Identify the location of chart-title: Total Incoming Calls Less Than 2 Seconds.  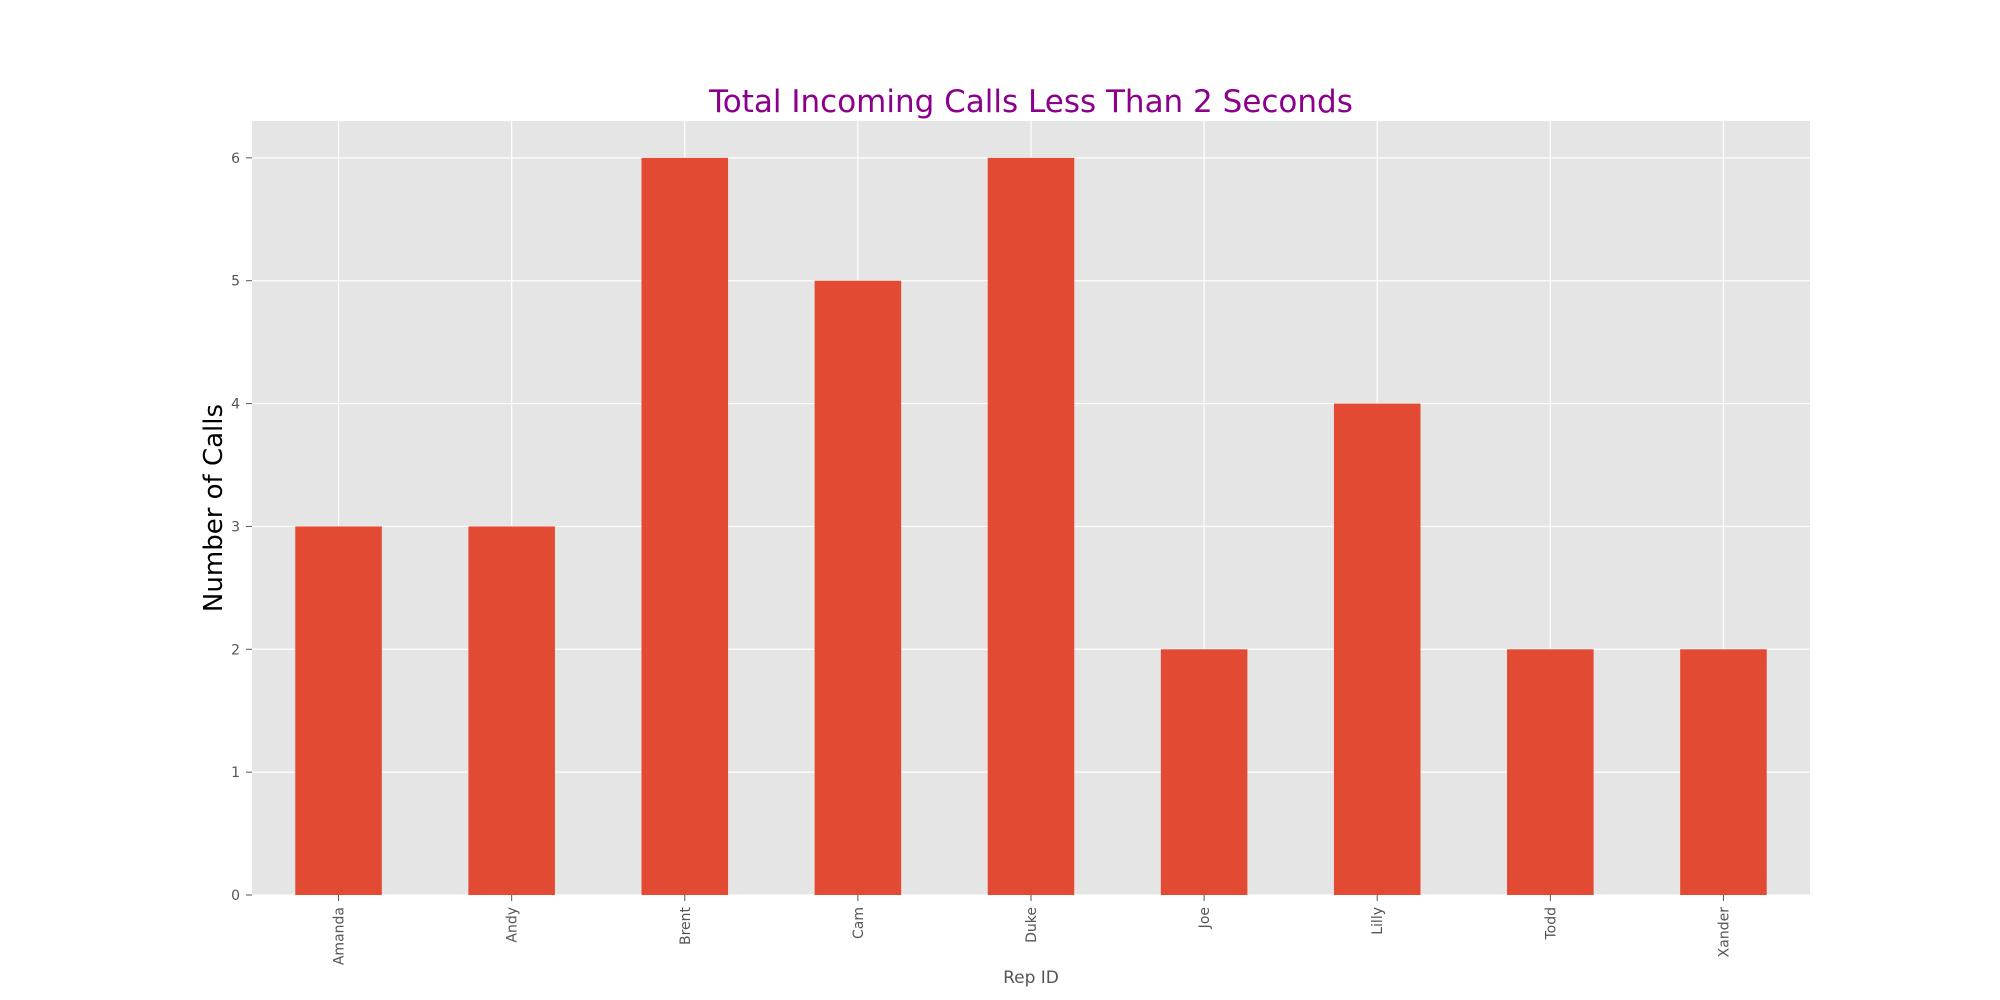
(1030, 102).